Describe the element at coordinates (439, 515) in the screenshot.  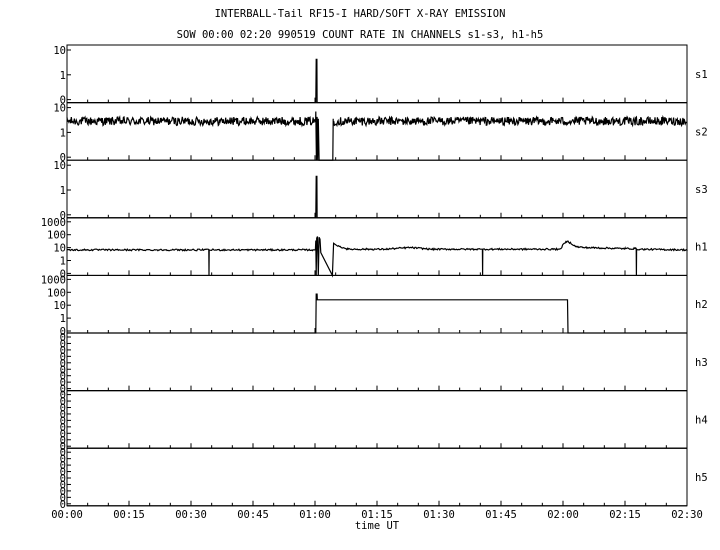
I see `x-tick-label: 01:30` at that location.